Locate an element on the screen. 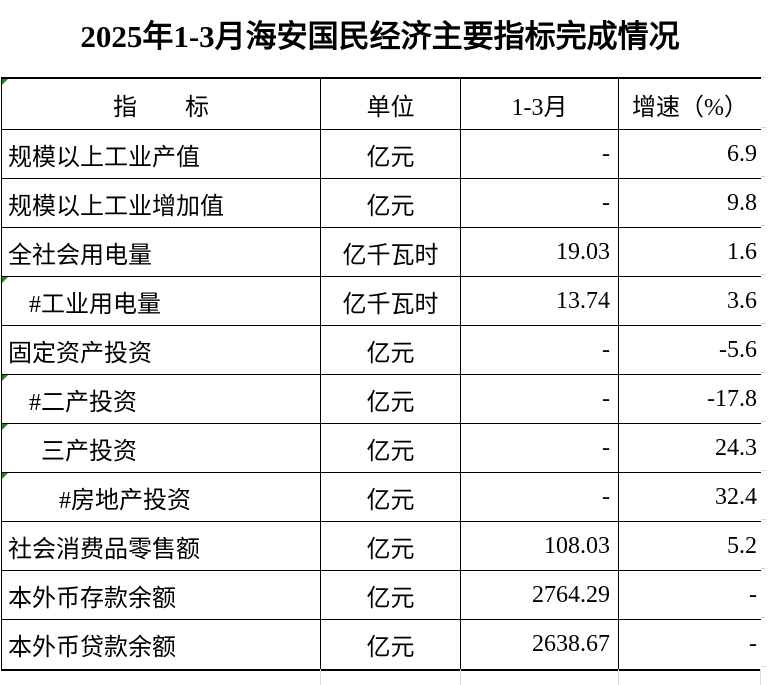 This screenshot has width=774, height=685. indicator-cell: #工业用电量 is located at coordinates (161, 301).